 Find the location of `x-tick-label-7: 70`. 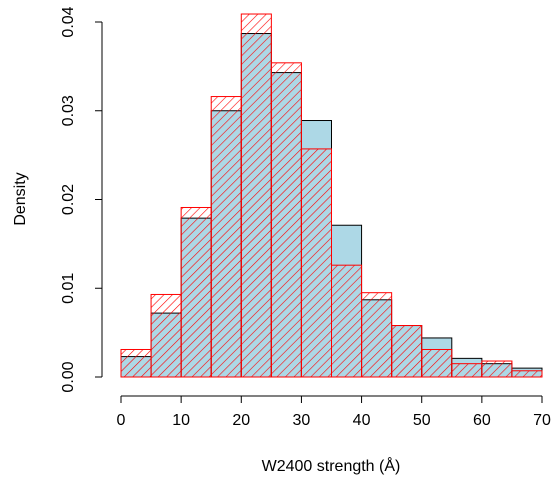

x-tick-label-7: 70 is located at coordinates (542, 420).